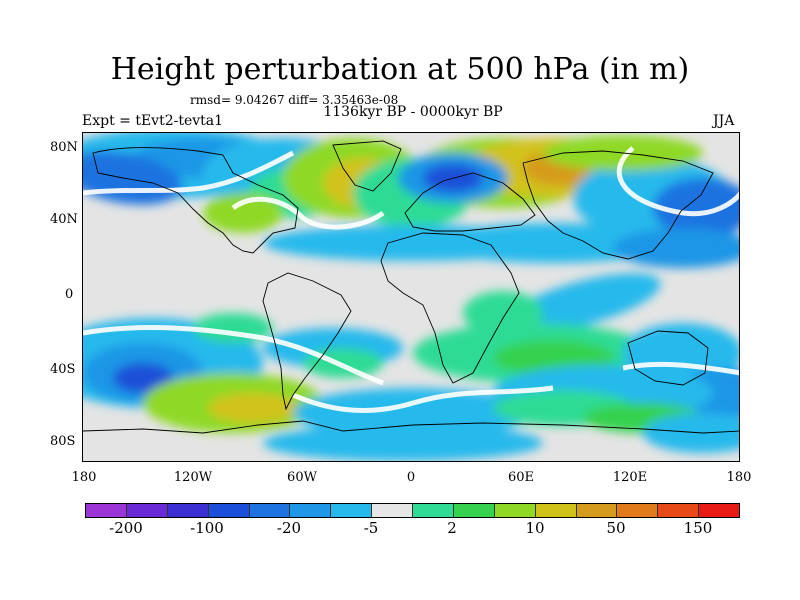  Describe the element at coordinates (630, 477) in the screenshot. I see `lon-label: 120E` at that location.